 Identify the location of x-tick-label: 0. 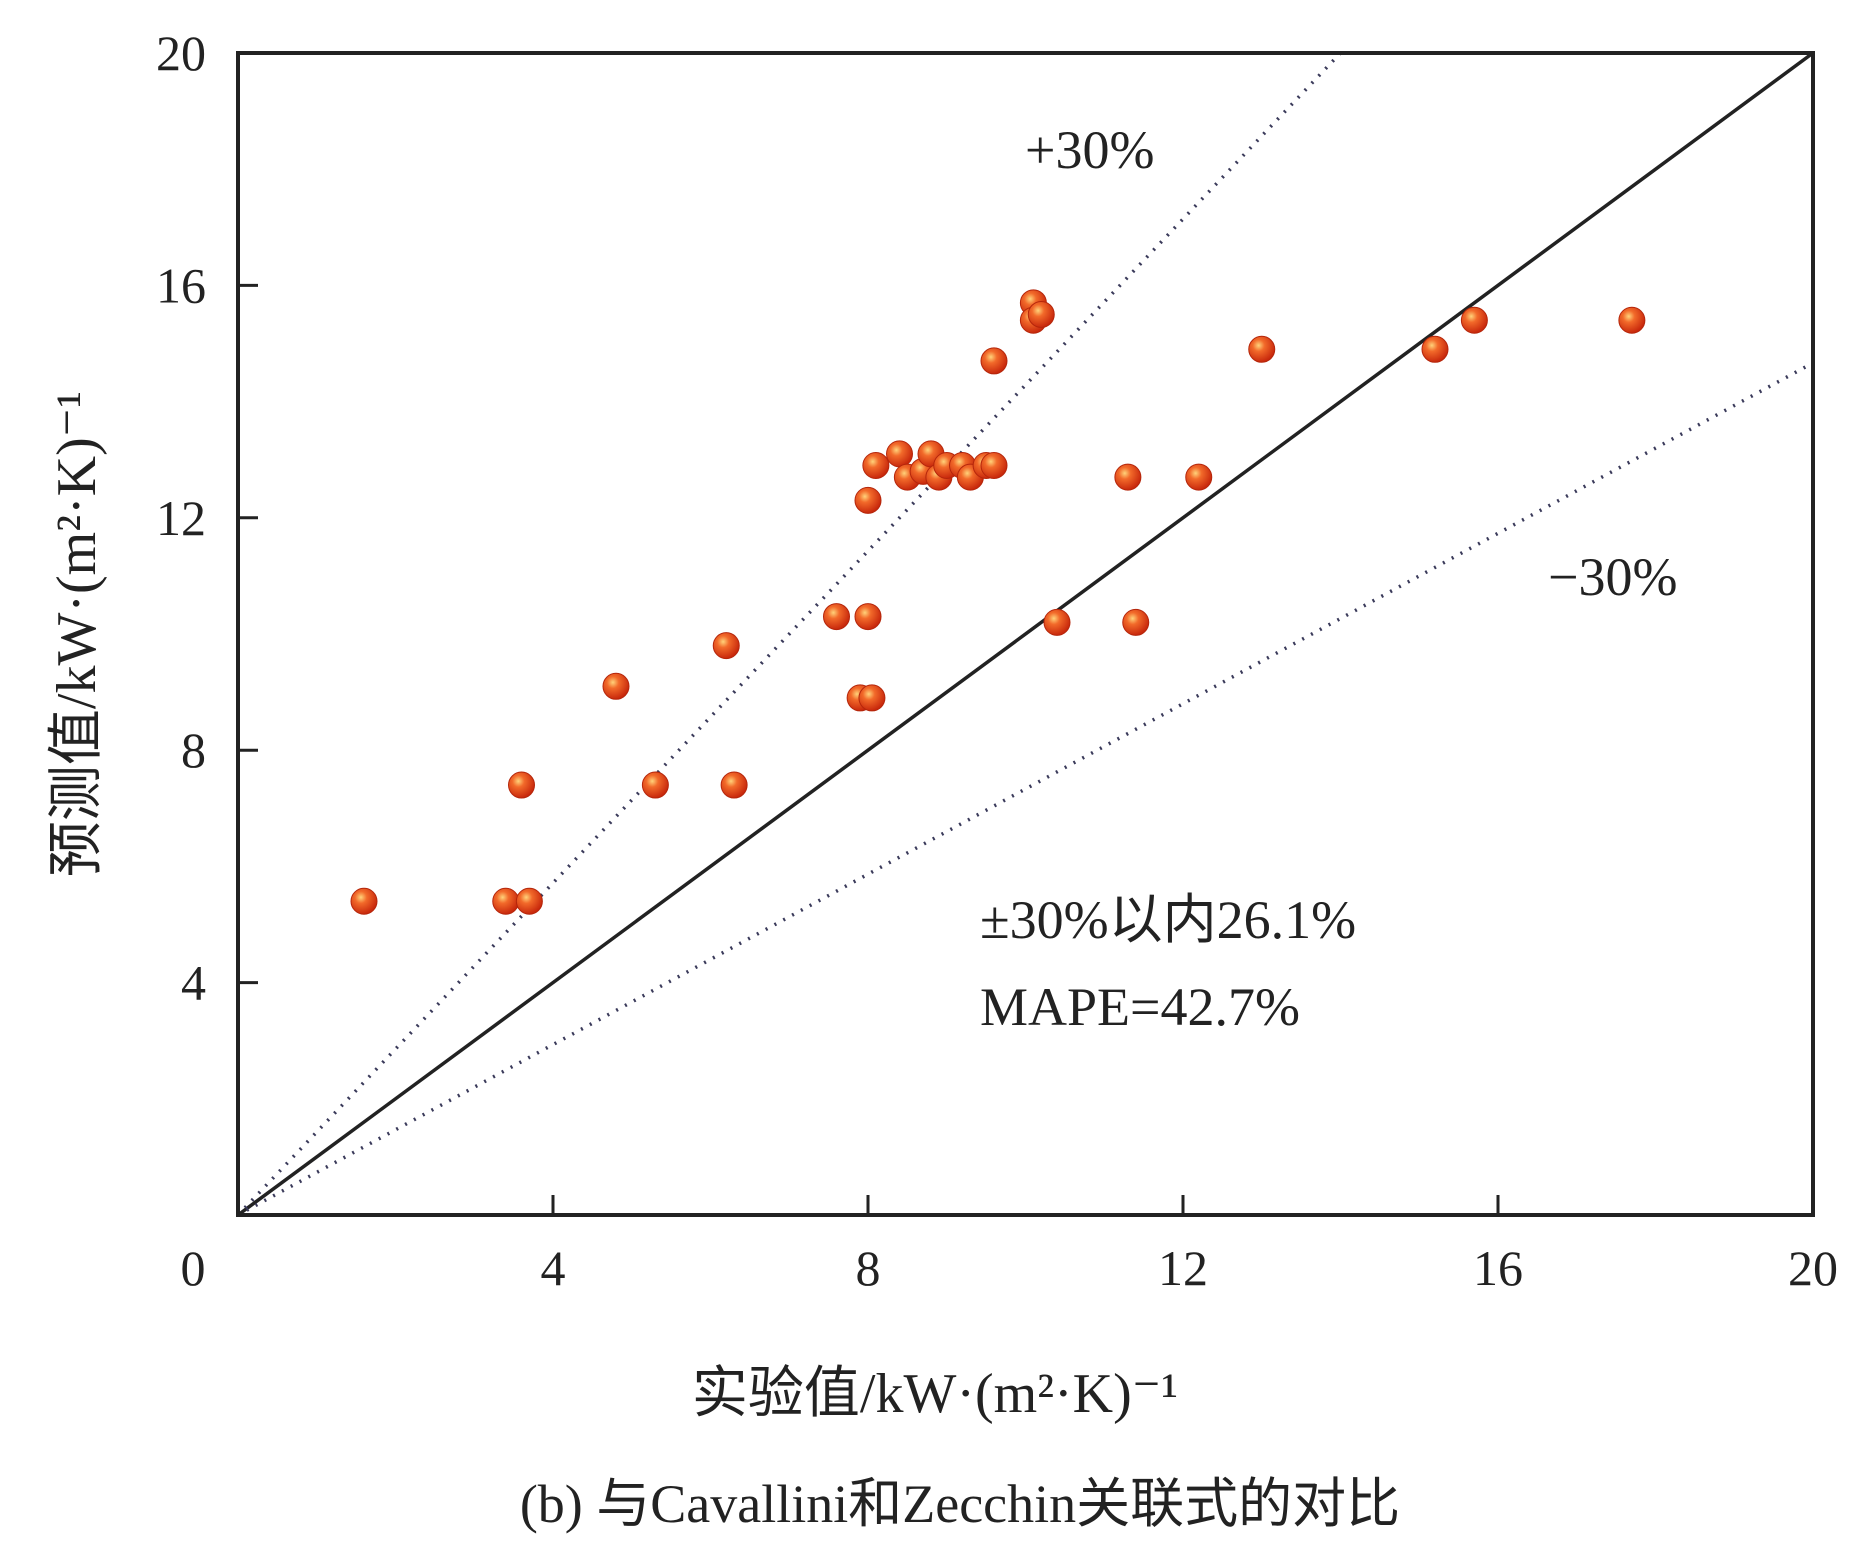
(193, 1268).